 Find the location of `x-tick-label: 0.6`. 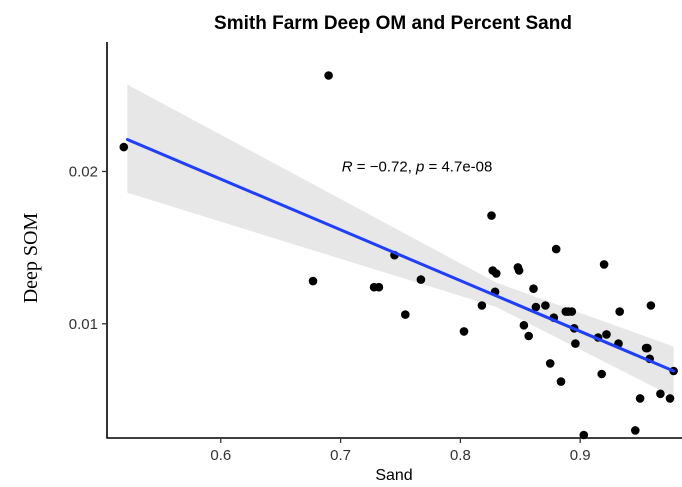

x-tick-label: 0.6 is located at coordinates (220, 455).